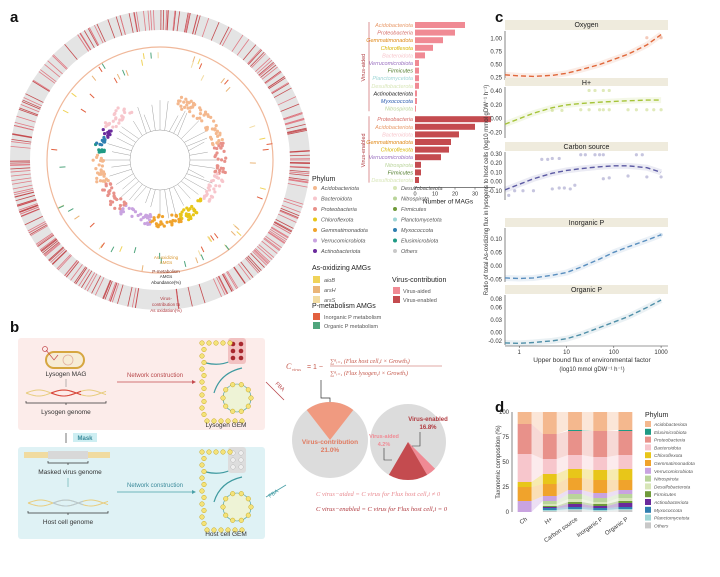 This screenshot has height=577, width=720. I want to click on legend-swatch-p, so click(316, 316).